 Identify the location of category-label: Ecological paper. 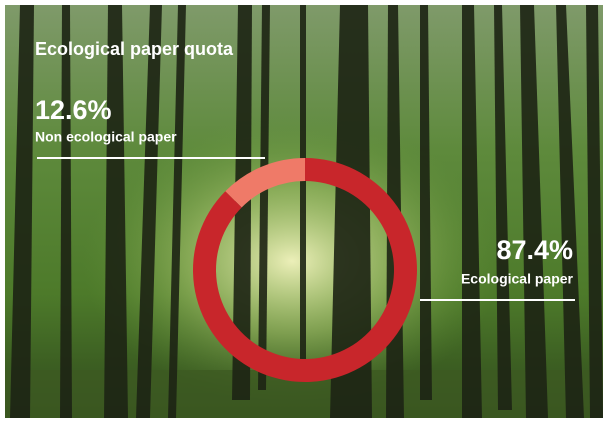
(517, 279).